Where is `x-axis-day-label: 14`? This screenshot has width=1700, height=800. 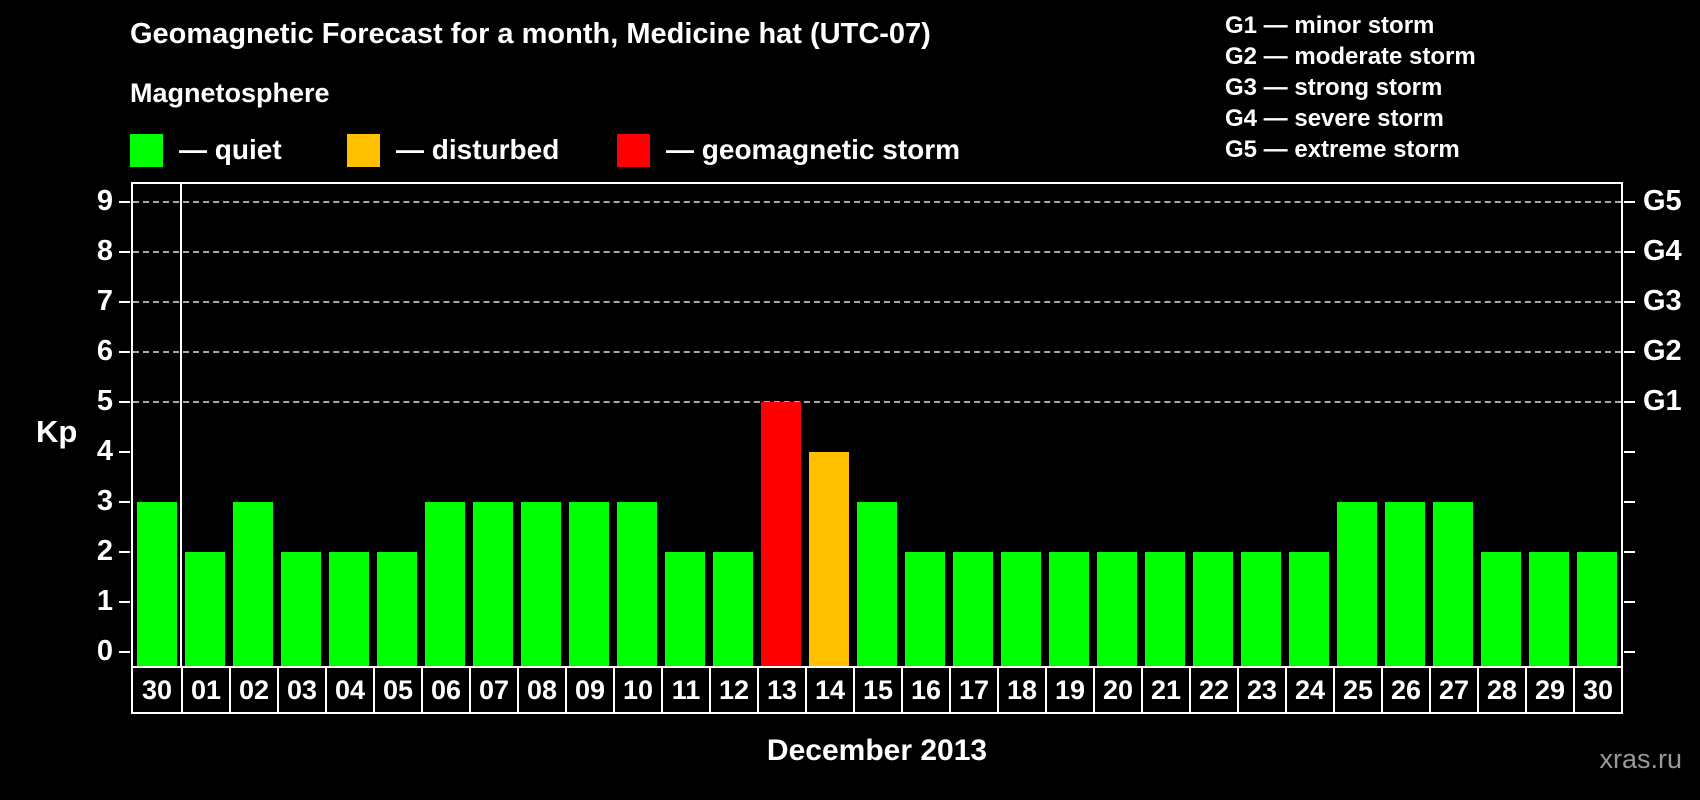 x-axis-day-label: 14 is located at coordinates (829, 690).